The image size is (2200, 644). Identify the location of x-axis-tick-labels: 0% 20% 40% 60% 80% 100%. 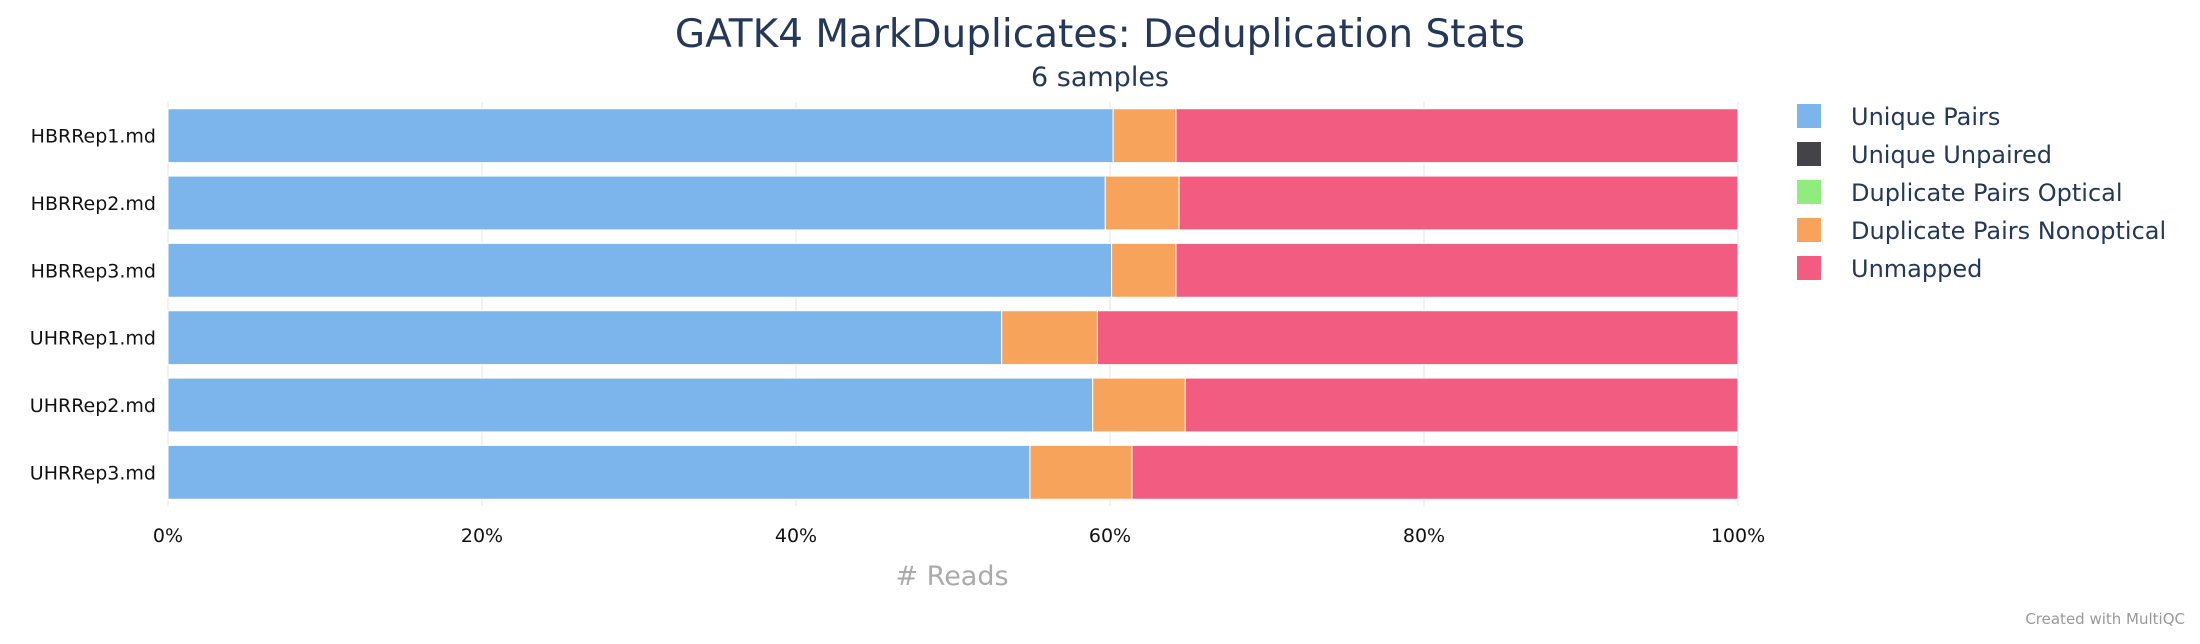
(959, 536).